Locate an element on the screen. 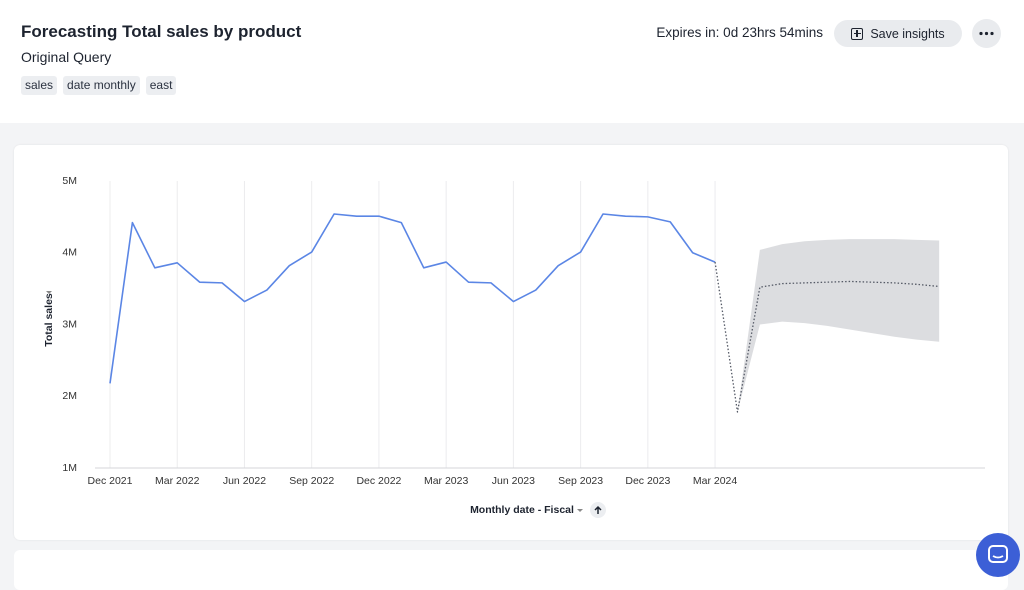  chat-icon is located at coordinates (998, 554).